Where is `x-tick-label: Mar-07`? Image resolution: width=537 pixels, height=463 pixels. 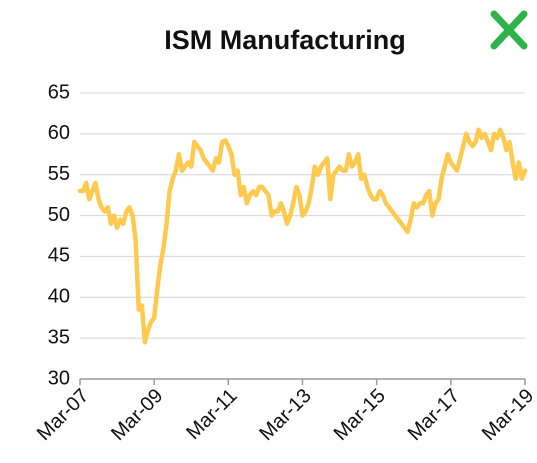
x-tick-label: Mar-07 is located at coordinates (63, 415).